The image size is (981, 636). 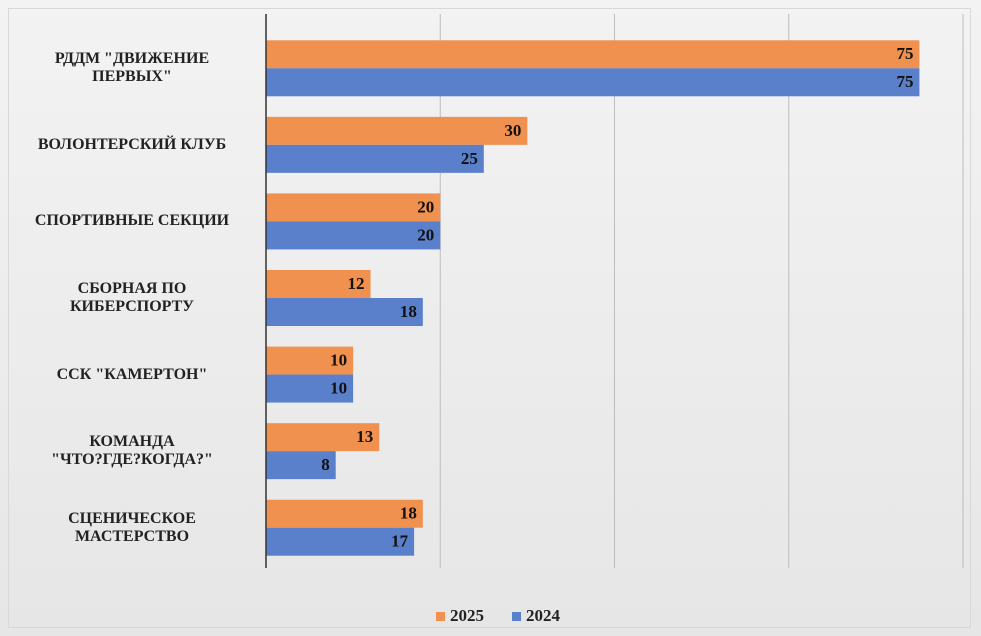 I want to click on data-label: 17, so click(x=400, y=541).